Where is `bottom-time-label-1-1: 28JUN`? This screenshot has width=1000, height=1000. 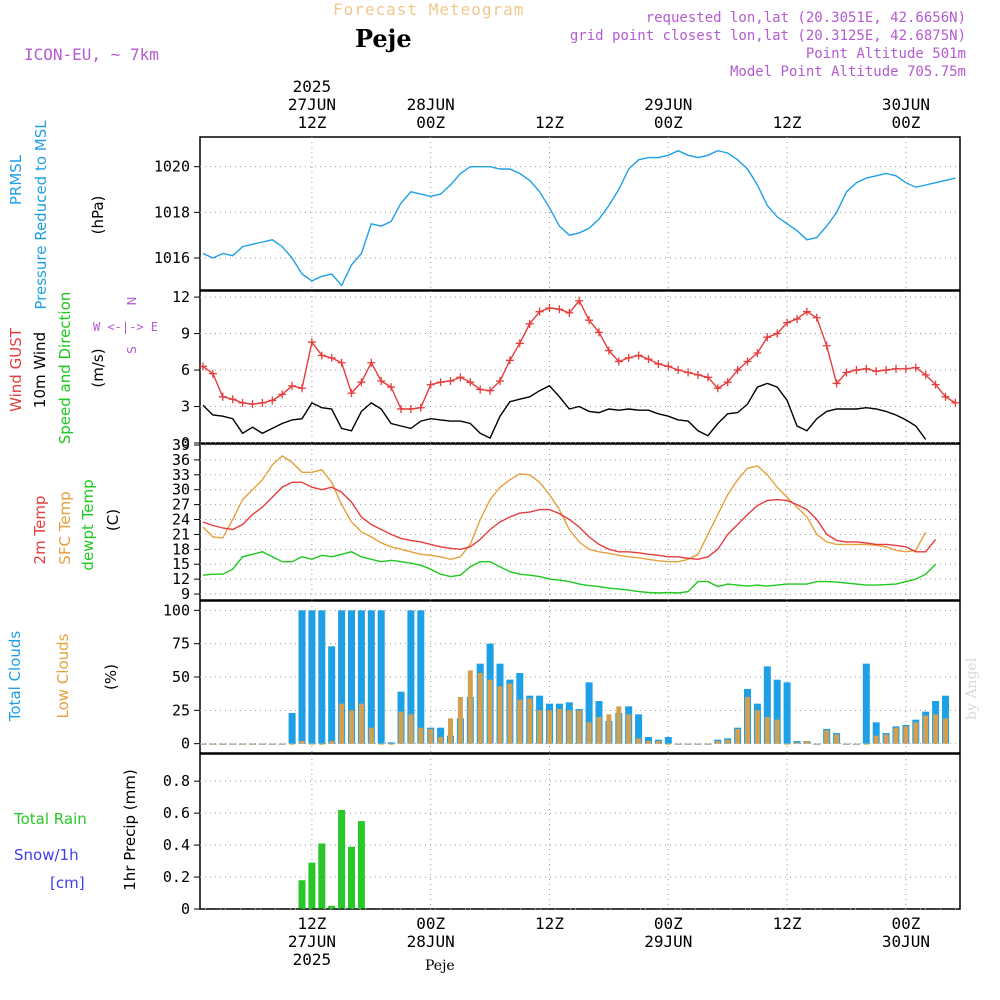
bottom-time-label-1-1: 28JUN is located at coordinates (431, 941).